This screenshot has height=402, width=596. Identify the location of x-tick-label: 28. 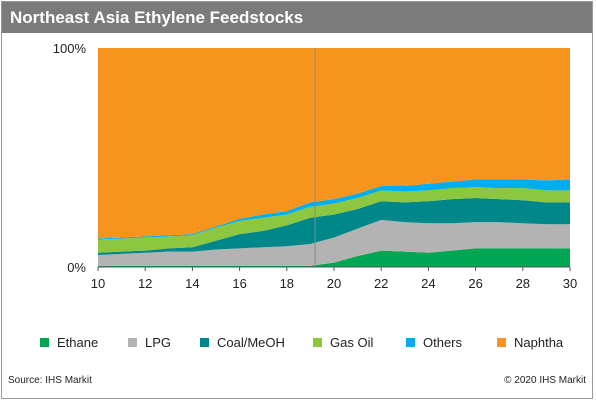
(523, 283).